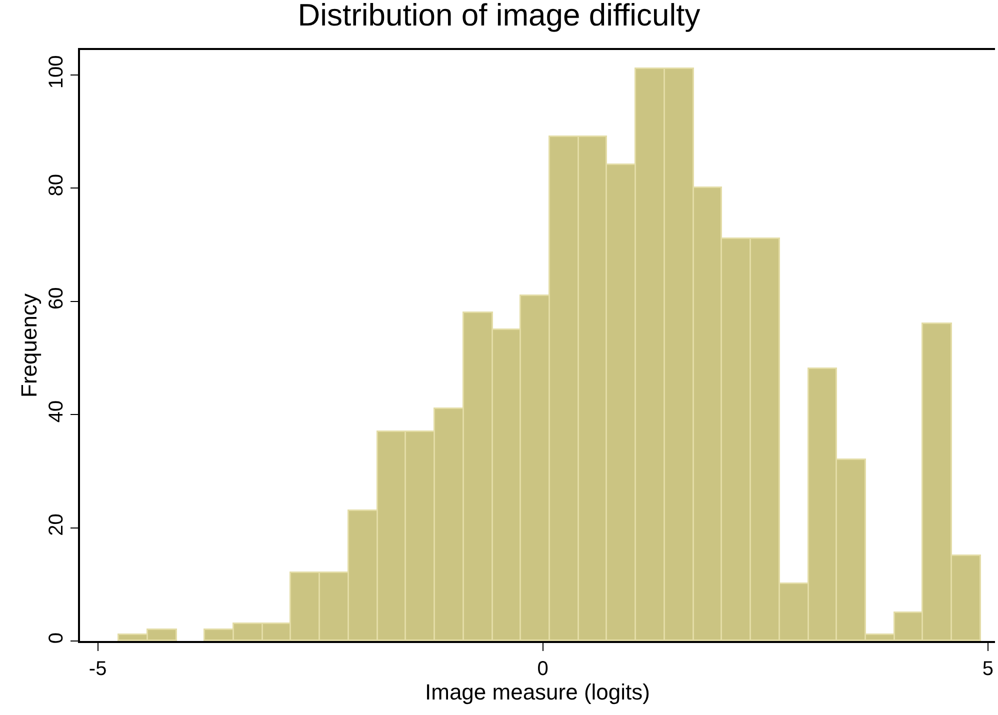 The height and width of the screenshot is (715, 998). I want to click on y-tick-label: 100, so click(56, 72).